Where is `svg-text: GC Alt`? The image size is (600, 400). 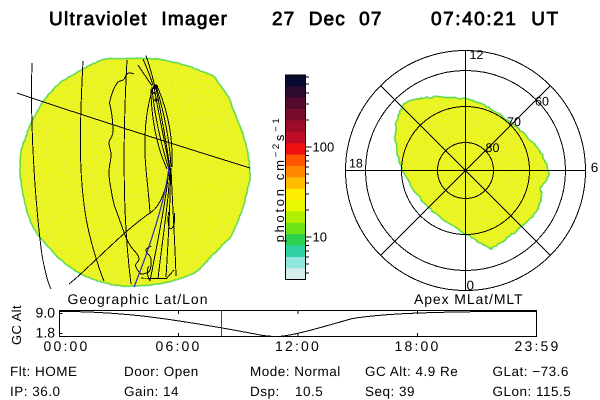
svg-text: GC Alt is located at coordinates (16, 325).